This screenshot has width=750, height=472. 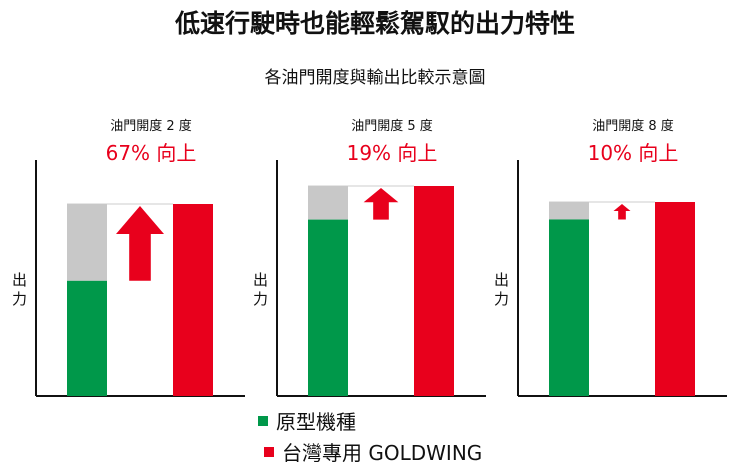 I want to click on legend-item-original: 原型機種, so click(x=307, y=420).